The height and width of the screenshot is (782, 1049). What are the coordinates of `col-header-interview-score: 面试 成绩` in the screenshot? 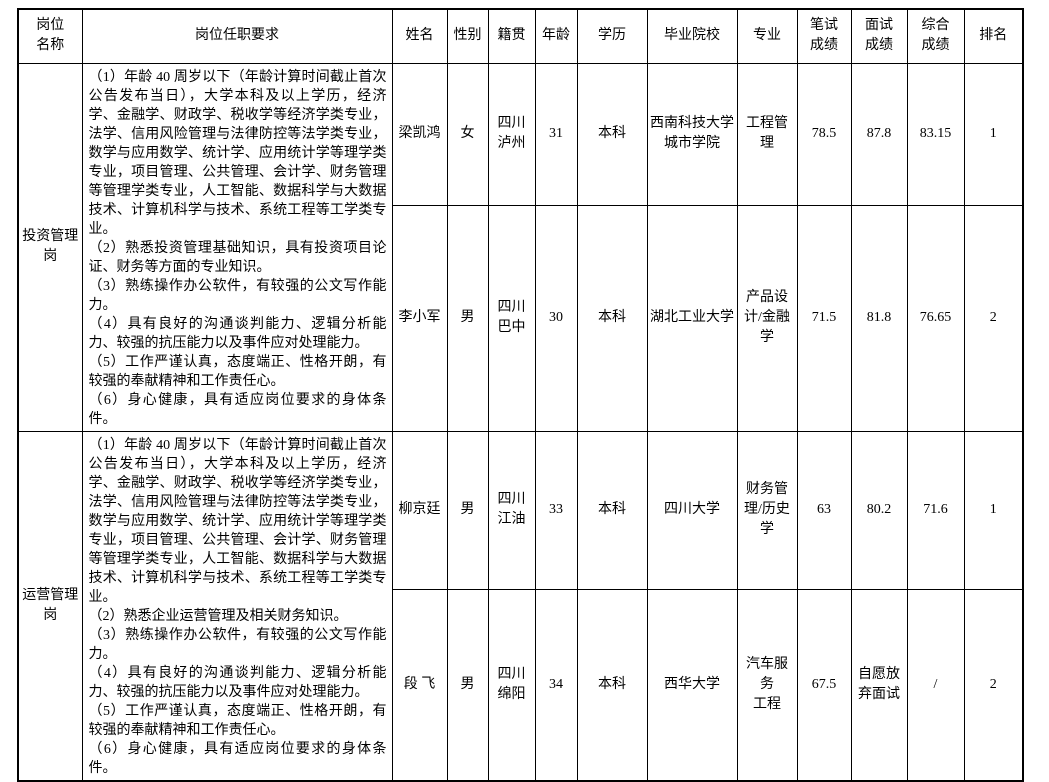 It's located at (879, 36).